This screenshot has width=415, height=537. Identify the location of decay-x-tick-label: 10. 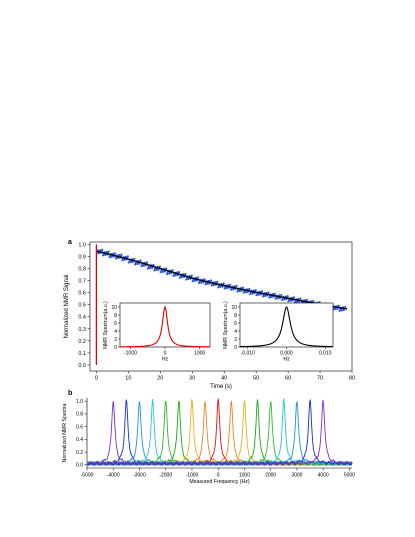
(128, 379).